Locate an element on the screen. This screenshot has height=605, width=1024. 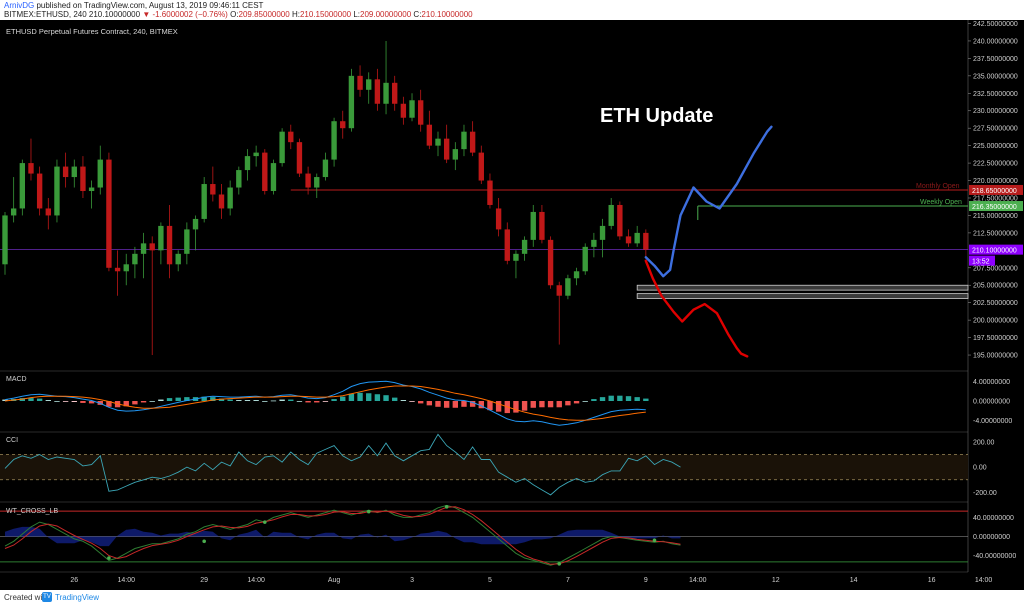
price-tick-label: 217.50000000 is located at coordinates (995, 198).